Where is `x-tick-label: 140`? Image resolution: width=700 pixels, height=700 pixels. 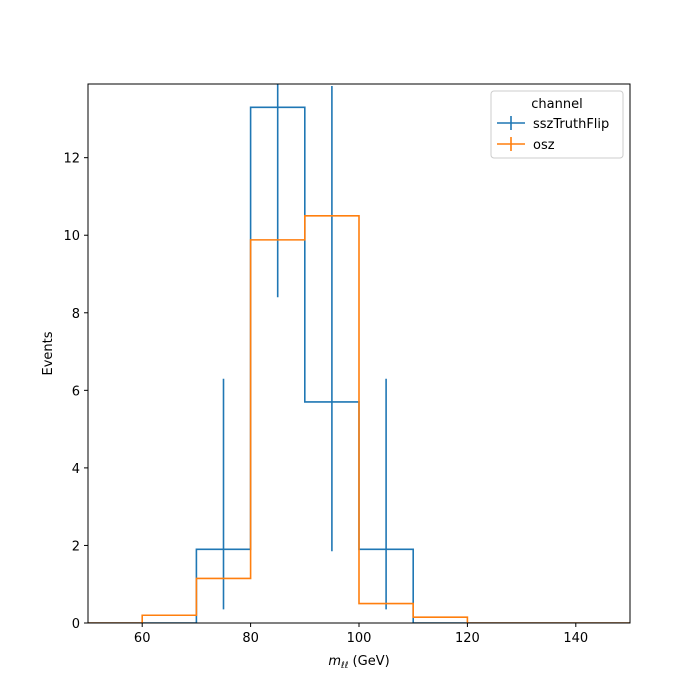
x-tick-label: 140 is located at coordinates (575, 638).